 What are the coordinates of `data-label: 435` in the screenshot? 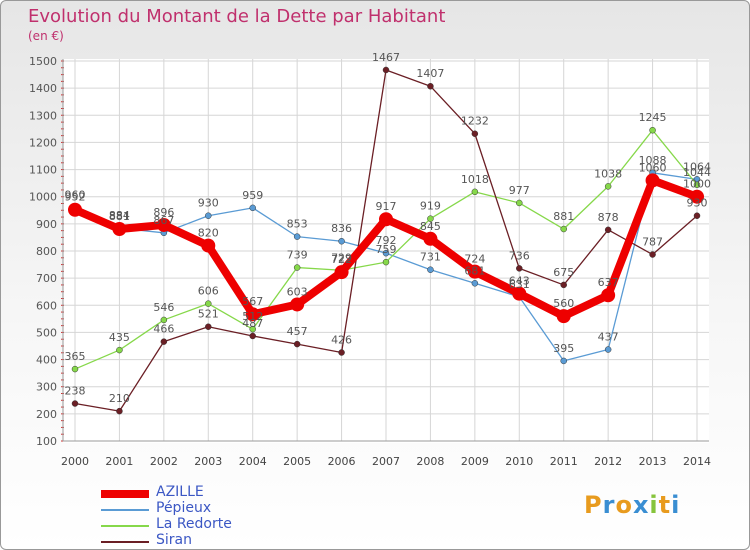 It's located at (119, 337).